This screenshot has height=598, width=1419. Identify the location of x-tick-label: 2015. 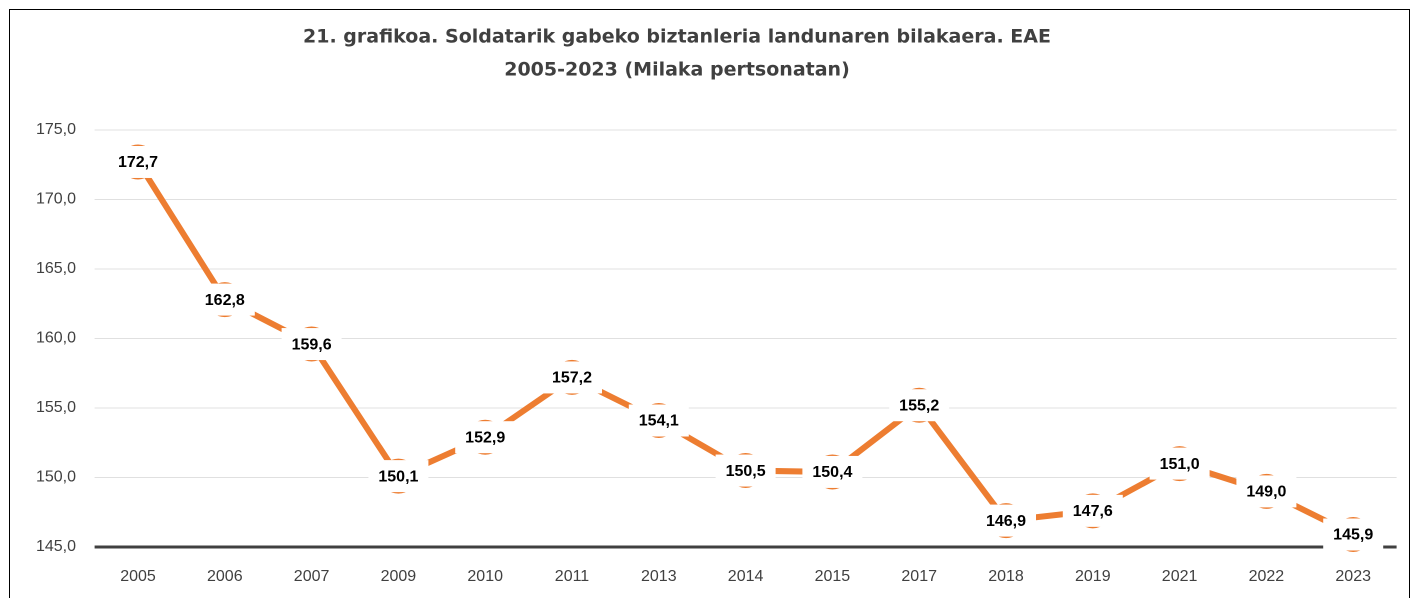
(833, 576).